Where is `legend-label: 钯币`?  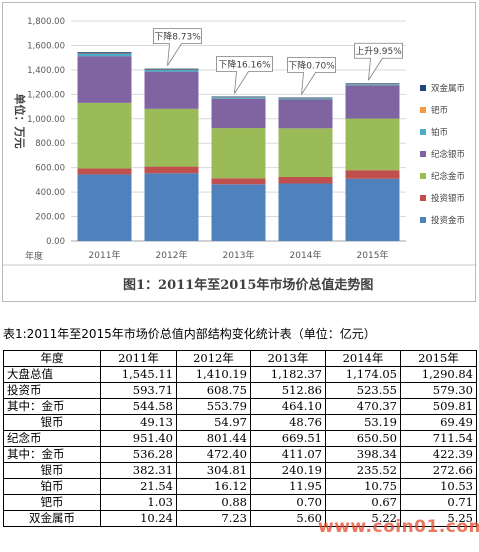
legend-label: 钯币 is located at coordinates (439, 110).